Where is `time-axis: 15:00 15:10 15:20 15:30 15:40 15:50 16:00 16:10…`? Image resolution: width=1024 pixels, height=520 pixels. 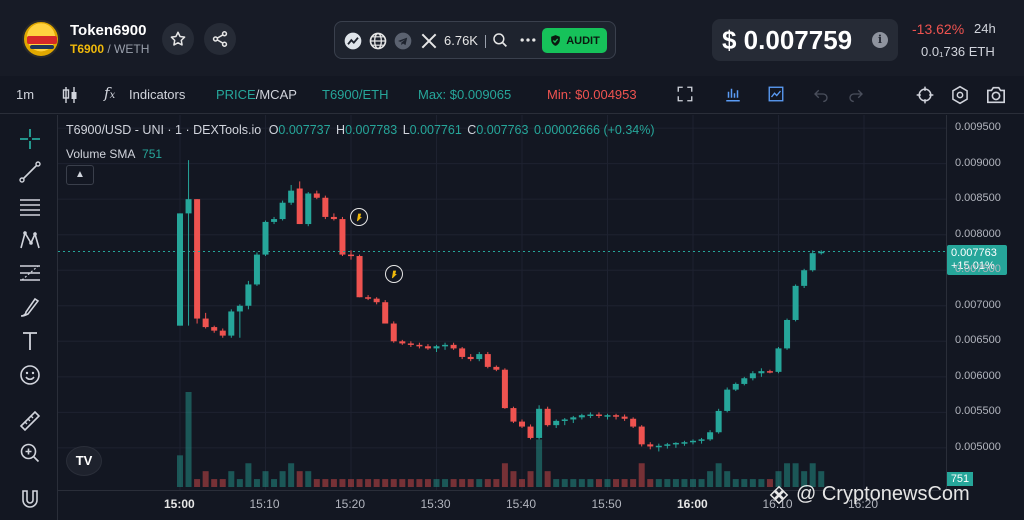
time-axis: 15:00 15:10 15:20 15:30 15:40 15:50 16:00 16:10… is located at coordinates (502, 505).